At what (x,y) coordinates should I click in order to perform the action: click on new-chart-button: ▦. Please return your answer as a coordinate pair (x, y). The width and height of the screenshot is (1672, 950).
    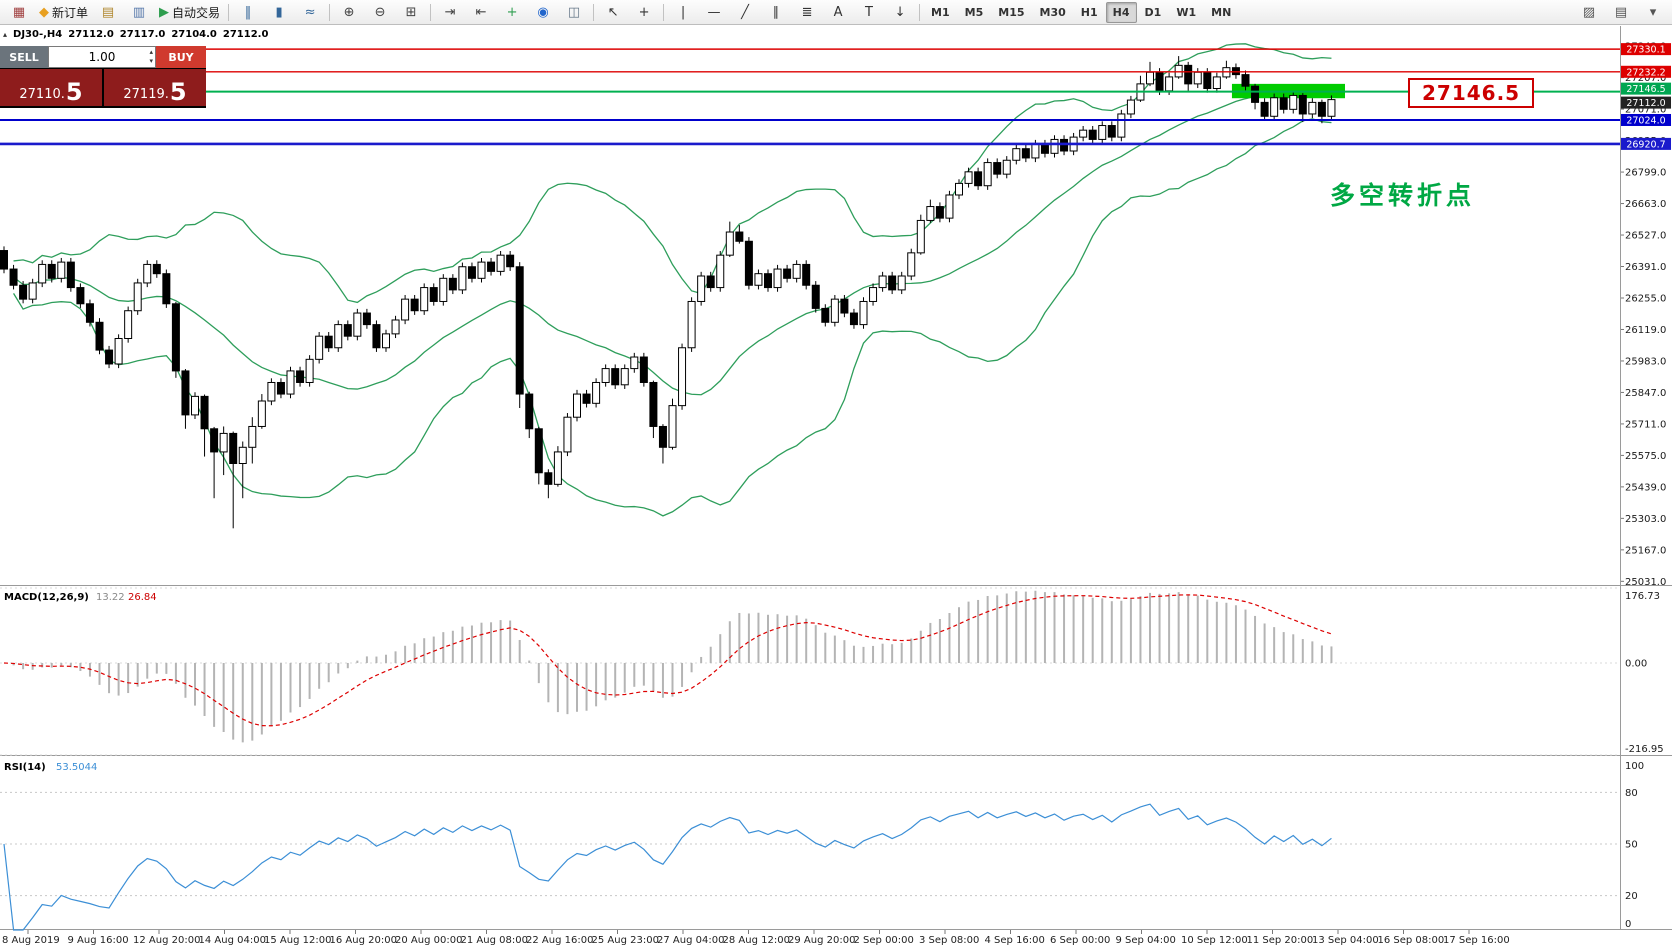
    Looking at the image, I should click on (19, 12).